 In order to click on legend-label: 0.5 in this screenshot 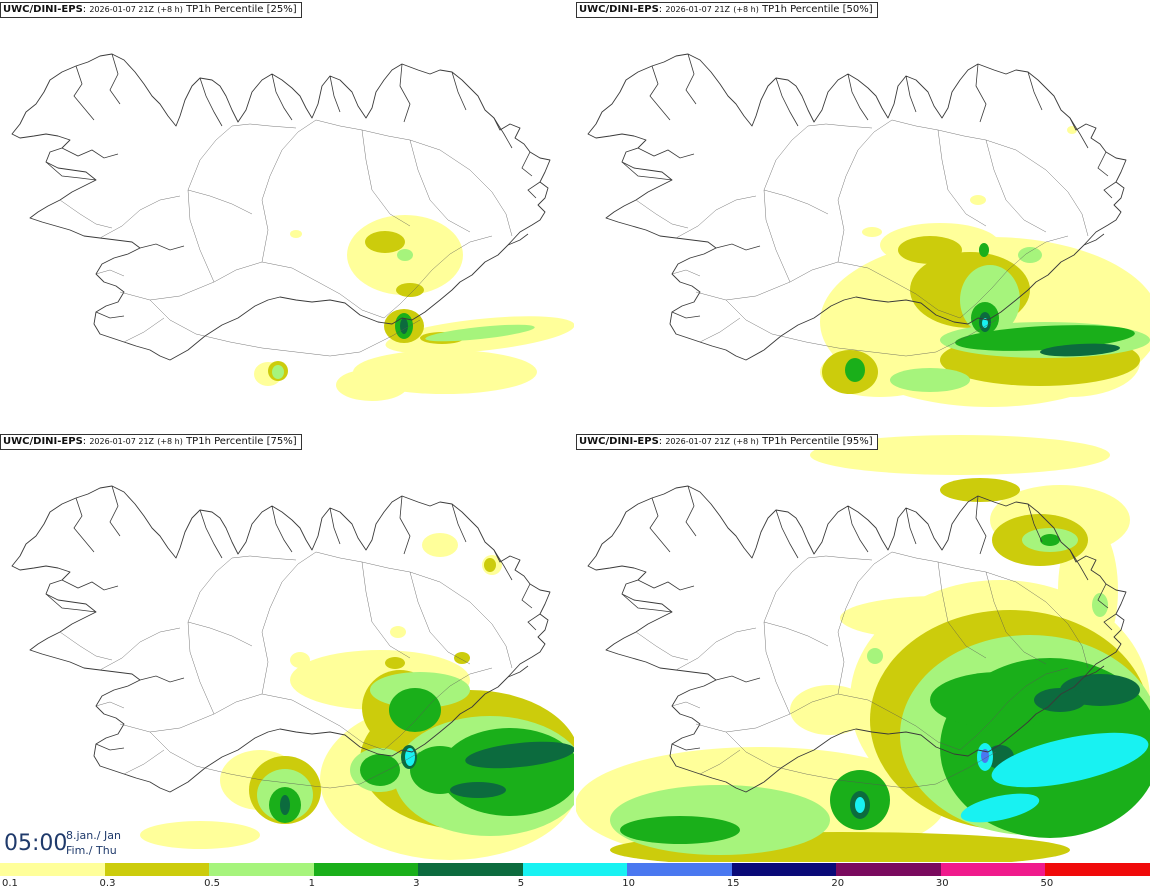, I will do `click(212, 883)`.